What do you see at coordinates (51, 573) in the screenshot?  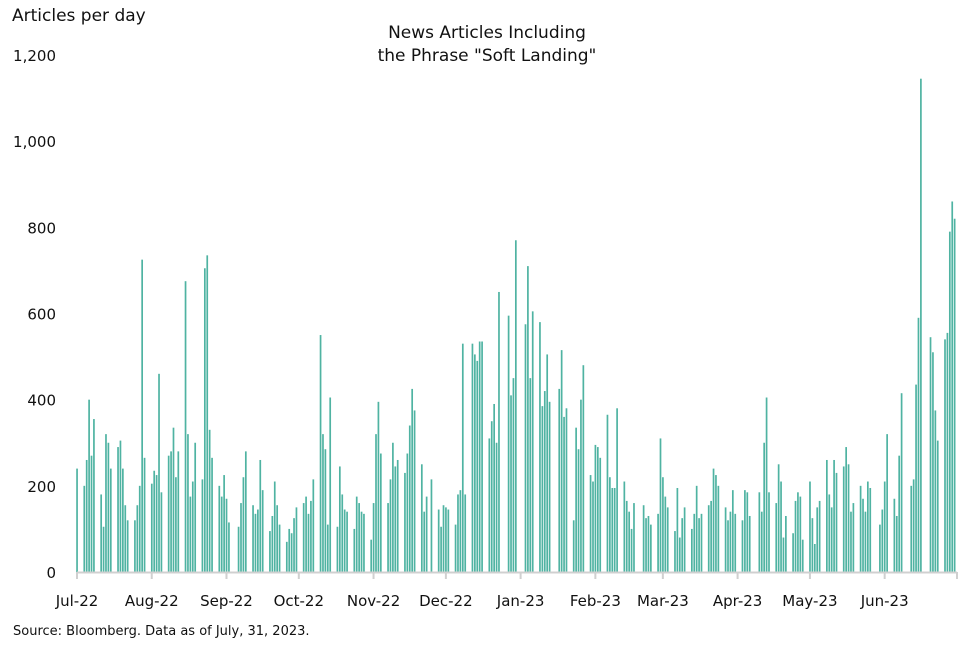 I see `y-tick-label: 0` at bounding box center [51, 573].